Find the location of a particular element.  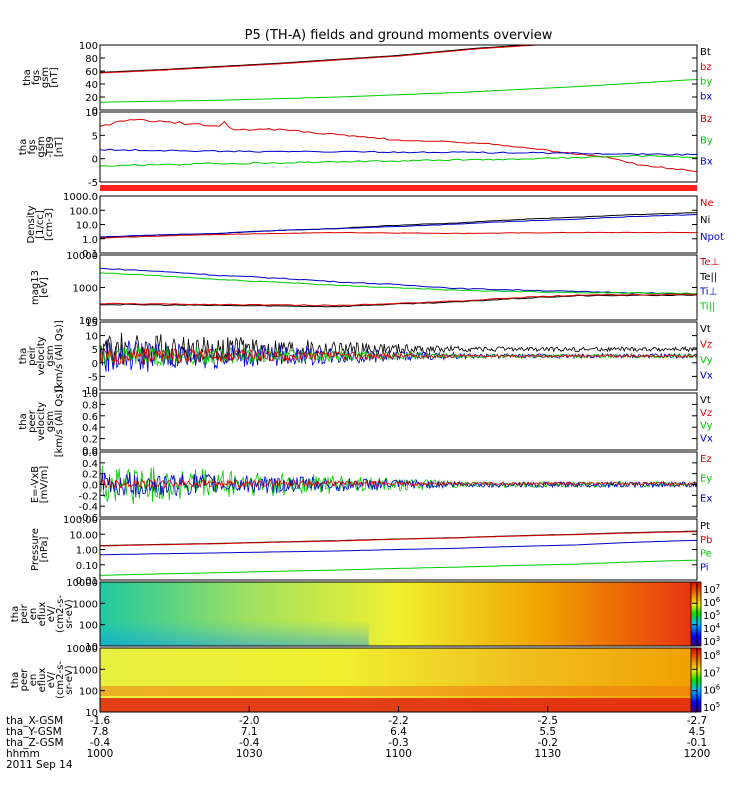

y-tick-label: 10000 is located at coordinates (82, 649).